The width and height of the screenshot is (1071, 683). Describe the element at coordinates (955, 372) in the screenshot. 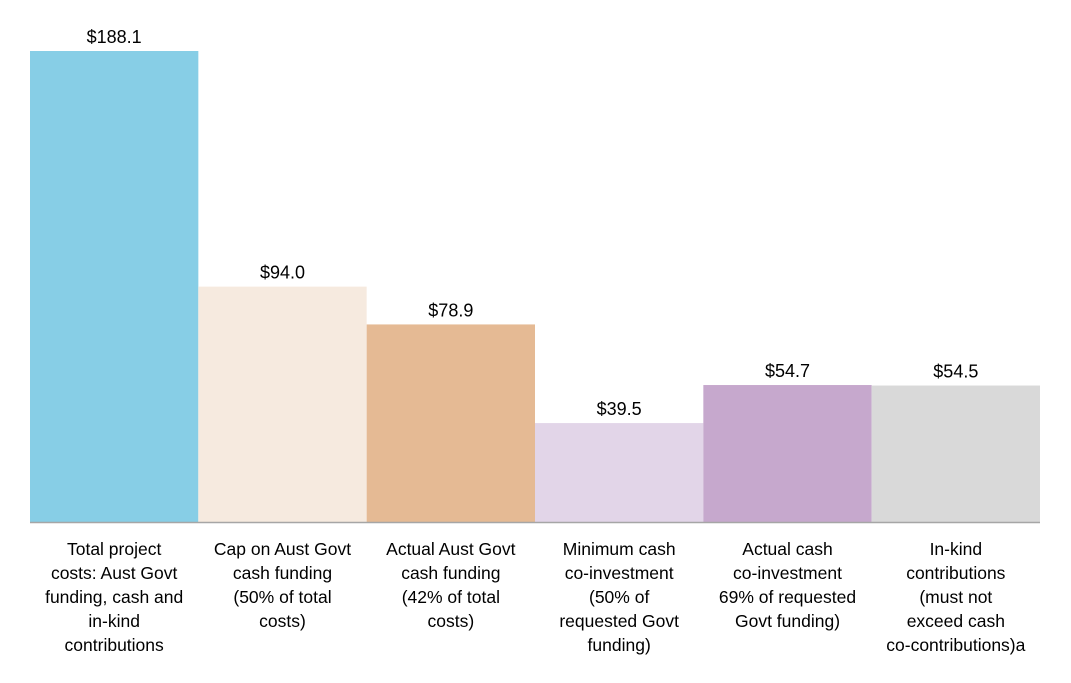

I see `value-label-6: $54.5` at that location.